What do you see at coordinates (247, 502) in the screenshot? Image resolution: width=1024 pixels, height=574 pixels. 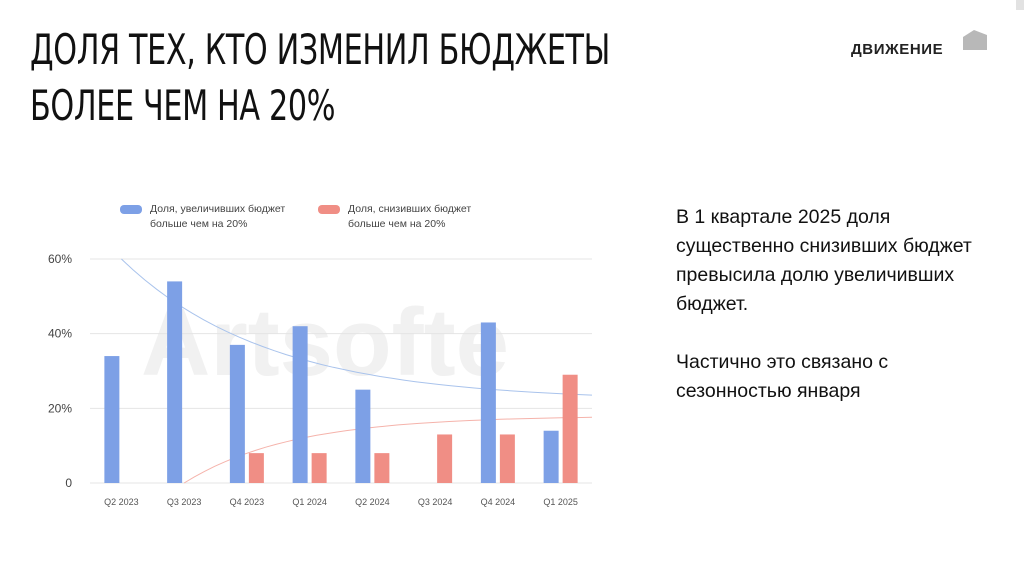 I see `x-tick-label: Q4 2023` at bounding box center [247, 502].